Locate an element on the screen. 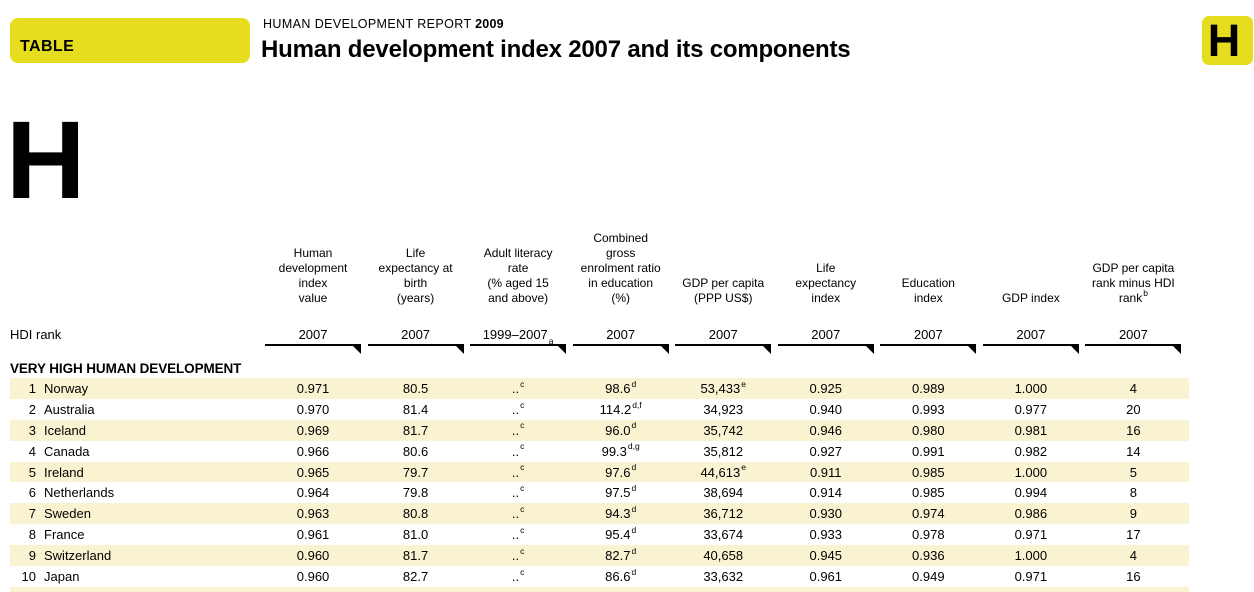 The height and width of the screenshot is (592, 1254). cell-enrolment_ratio: 94.3d is located at coordinates (624, 513).